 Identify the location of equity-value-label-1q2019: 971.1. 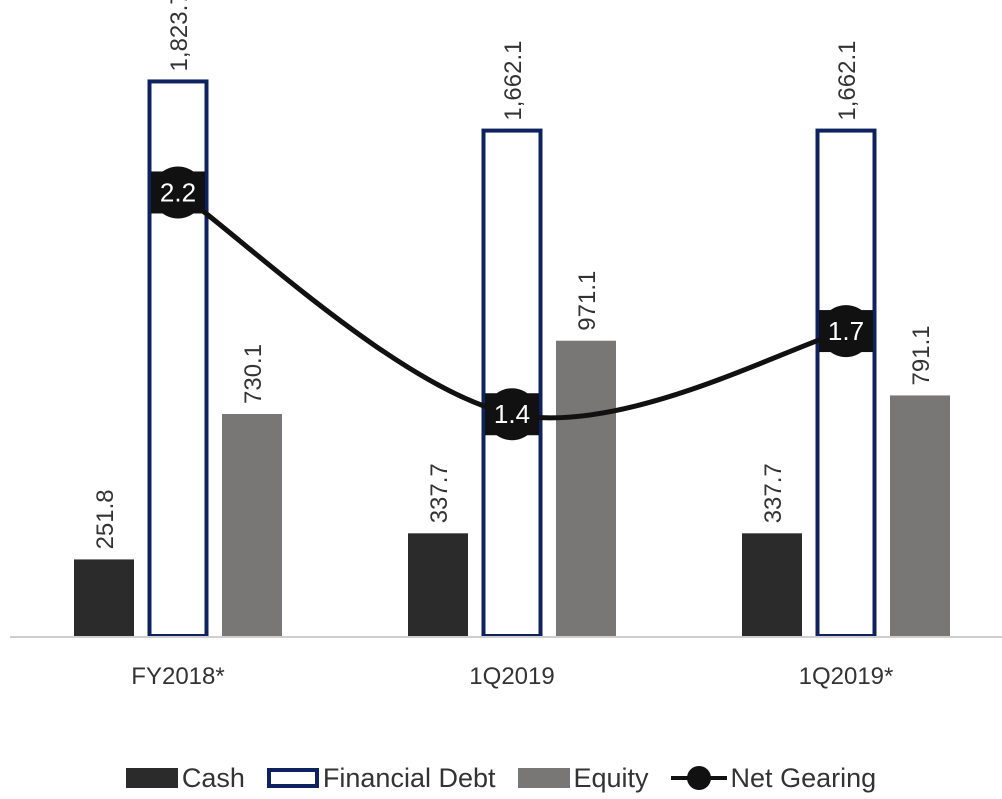
(587, 301).